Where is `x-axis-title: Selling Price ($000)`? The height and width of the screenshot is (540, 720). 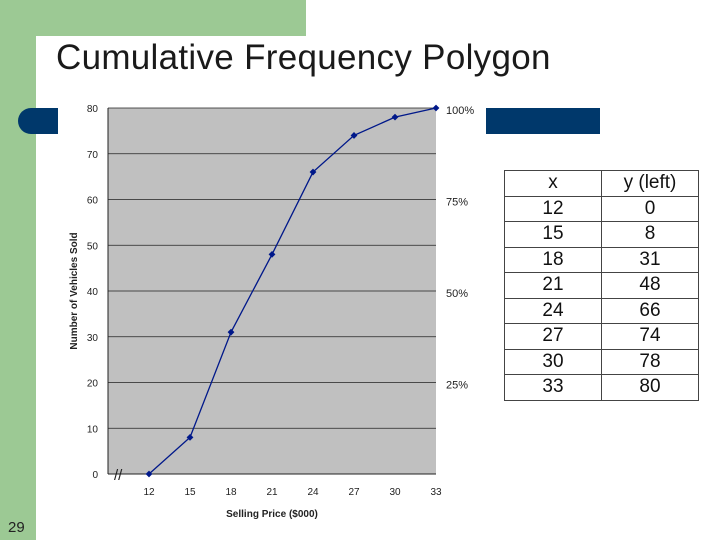 x-axis-title: Selling Price ($000) is located at coordinates (272, 514).